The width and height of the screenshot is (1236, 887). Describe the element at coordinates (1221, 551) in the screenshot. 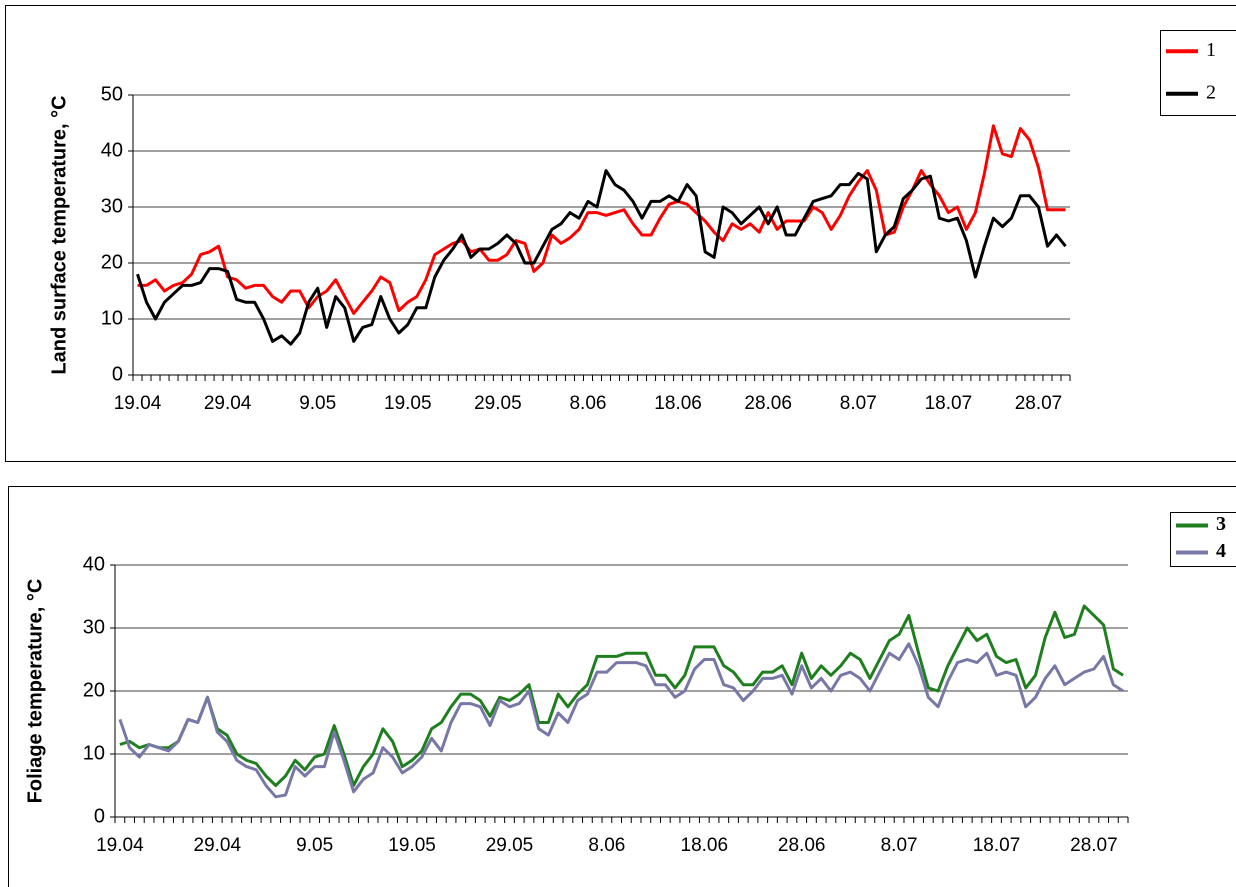

I see `legend-label: 4` at that location.